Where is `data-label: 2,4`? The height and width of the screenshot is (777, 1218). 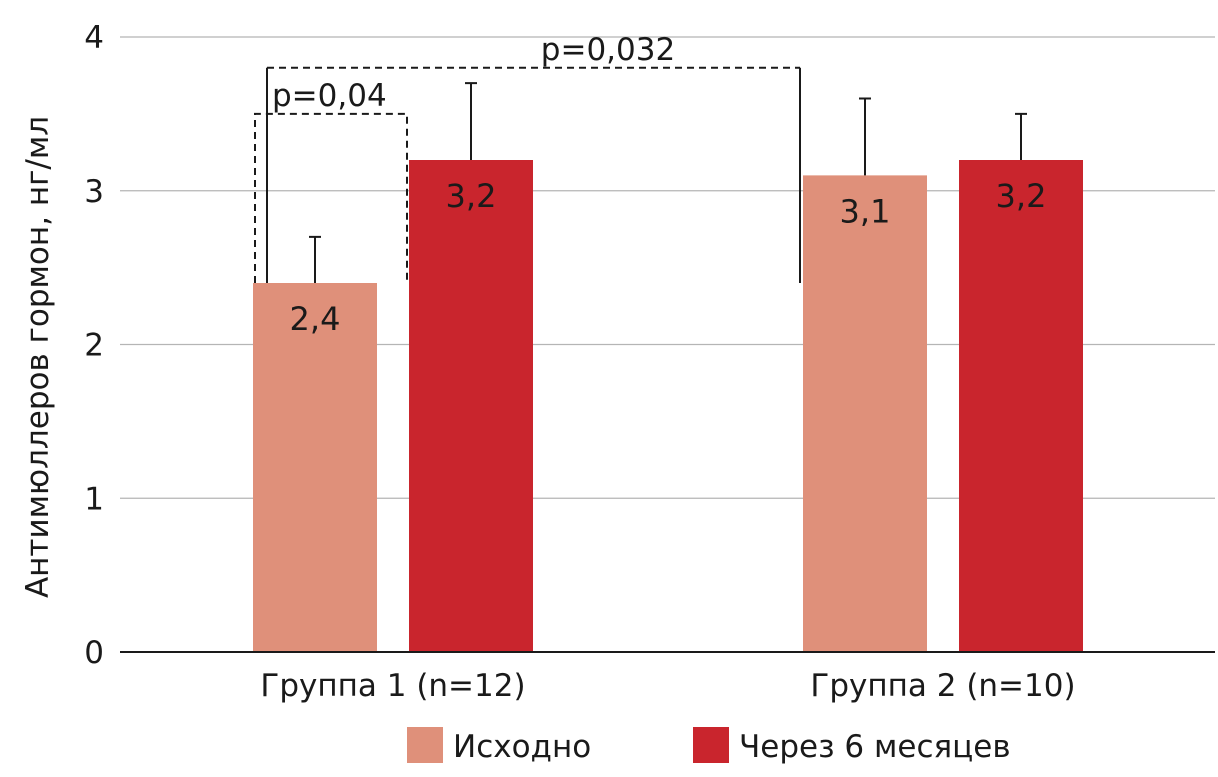
data-label: 2,4 is located at coordinates (315, 319).